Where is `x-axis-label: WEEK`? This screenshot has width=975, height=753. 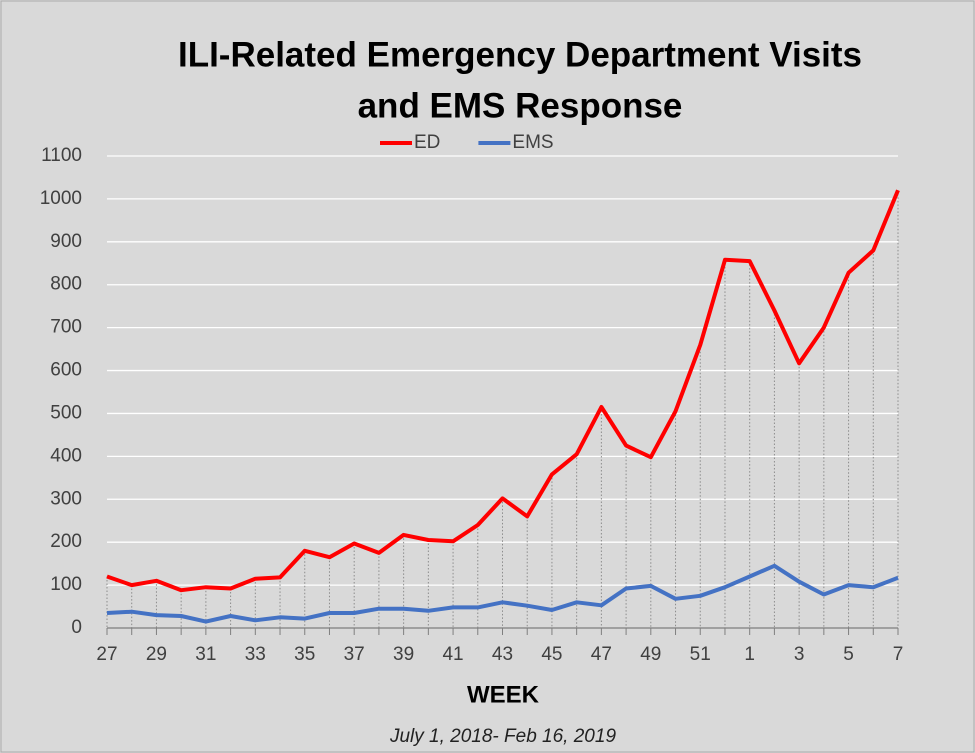 x-axis-label: WEEK is located at coordinates (503, 694).